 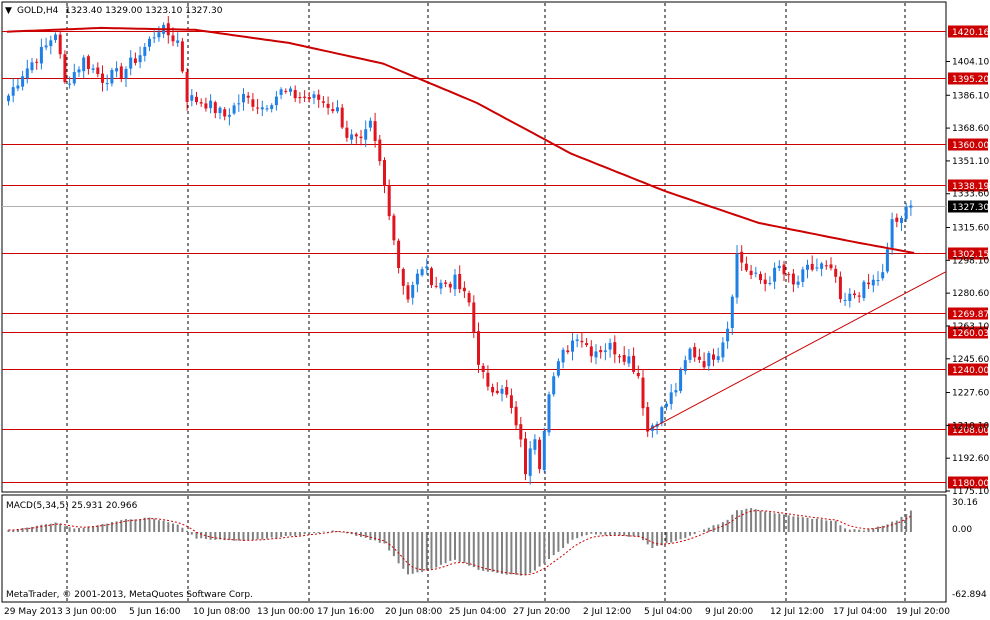 I want to click on x-tick-label: 25 Jun 04:00, so click(x=477, y=612).